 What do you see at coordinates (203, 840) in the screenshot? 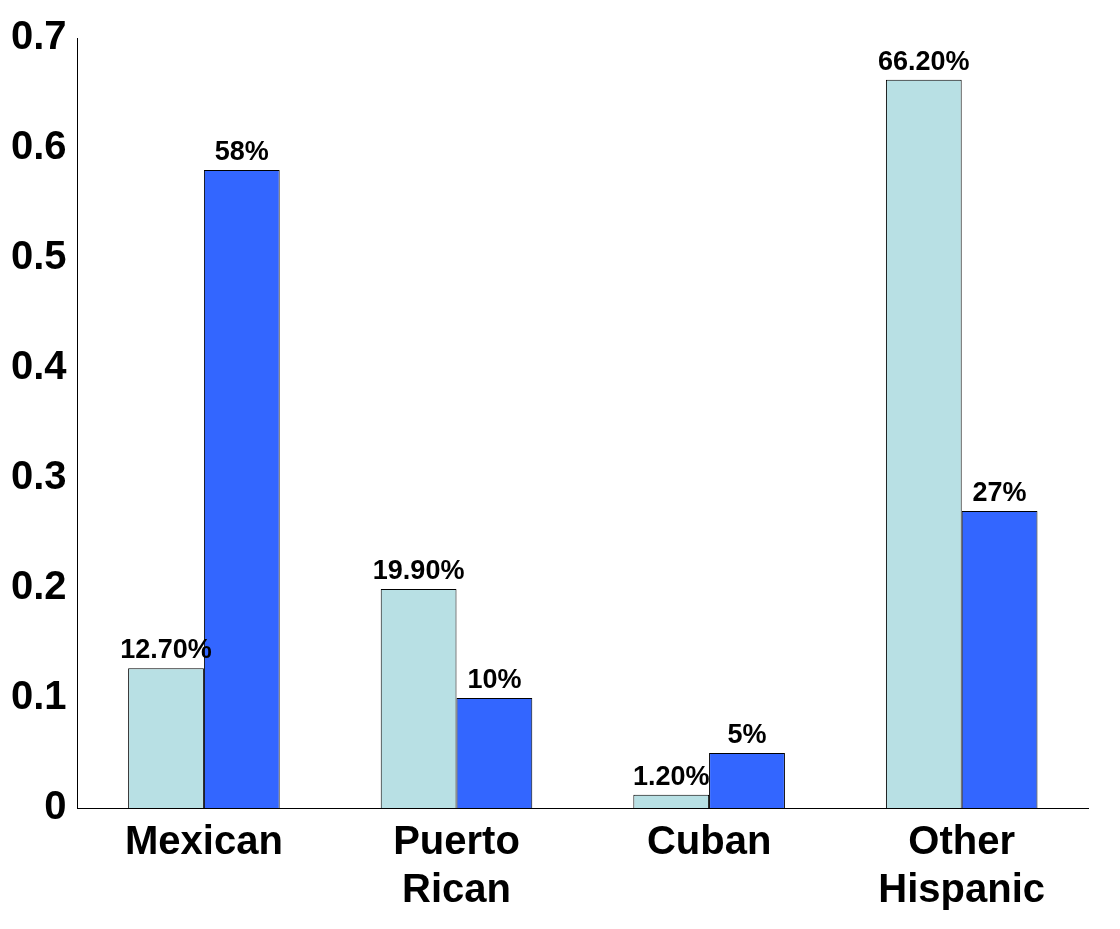
I see `x-tick-label: Mexican` at bounding box center [203, 840].